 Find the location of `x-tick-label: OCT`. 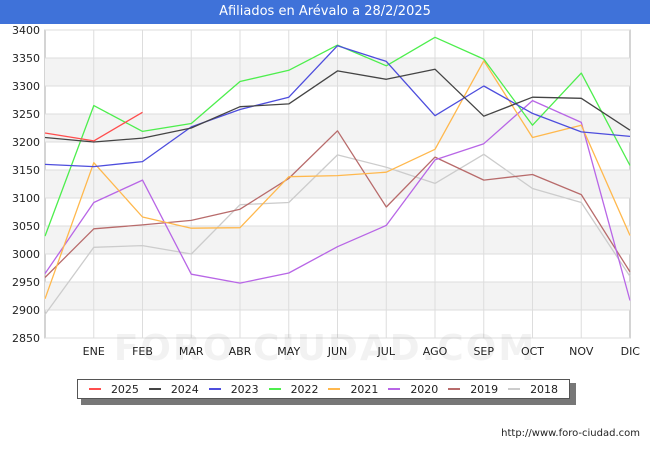

x-tick-label: OCT is located at coordinates (532, 351).